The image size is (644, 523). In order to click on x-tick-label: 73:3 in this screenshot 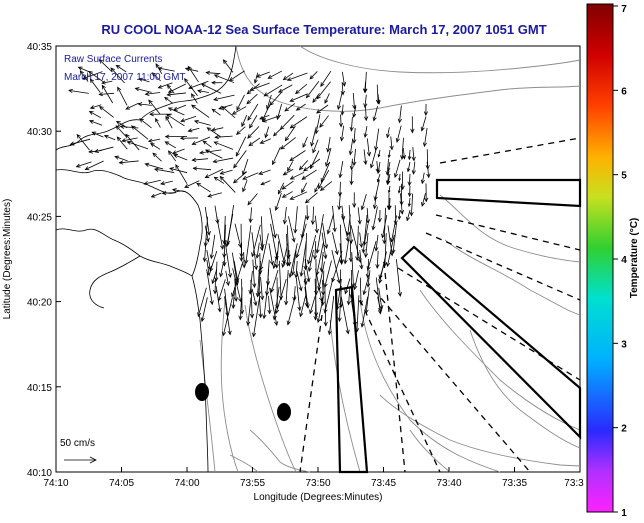, I will do `click(574, 483)`.